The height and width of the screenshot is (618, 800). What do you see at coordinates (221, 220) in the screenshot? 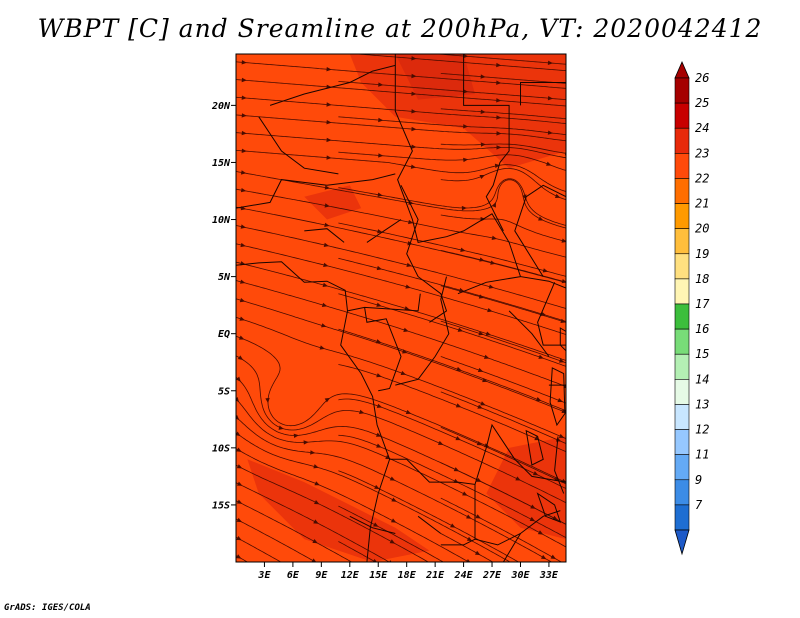
I see `lat-tick-label: 10N` at bounding box center [221, 220].